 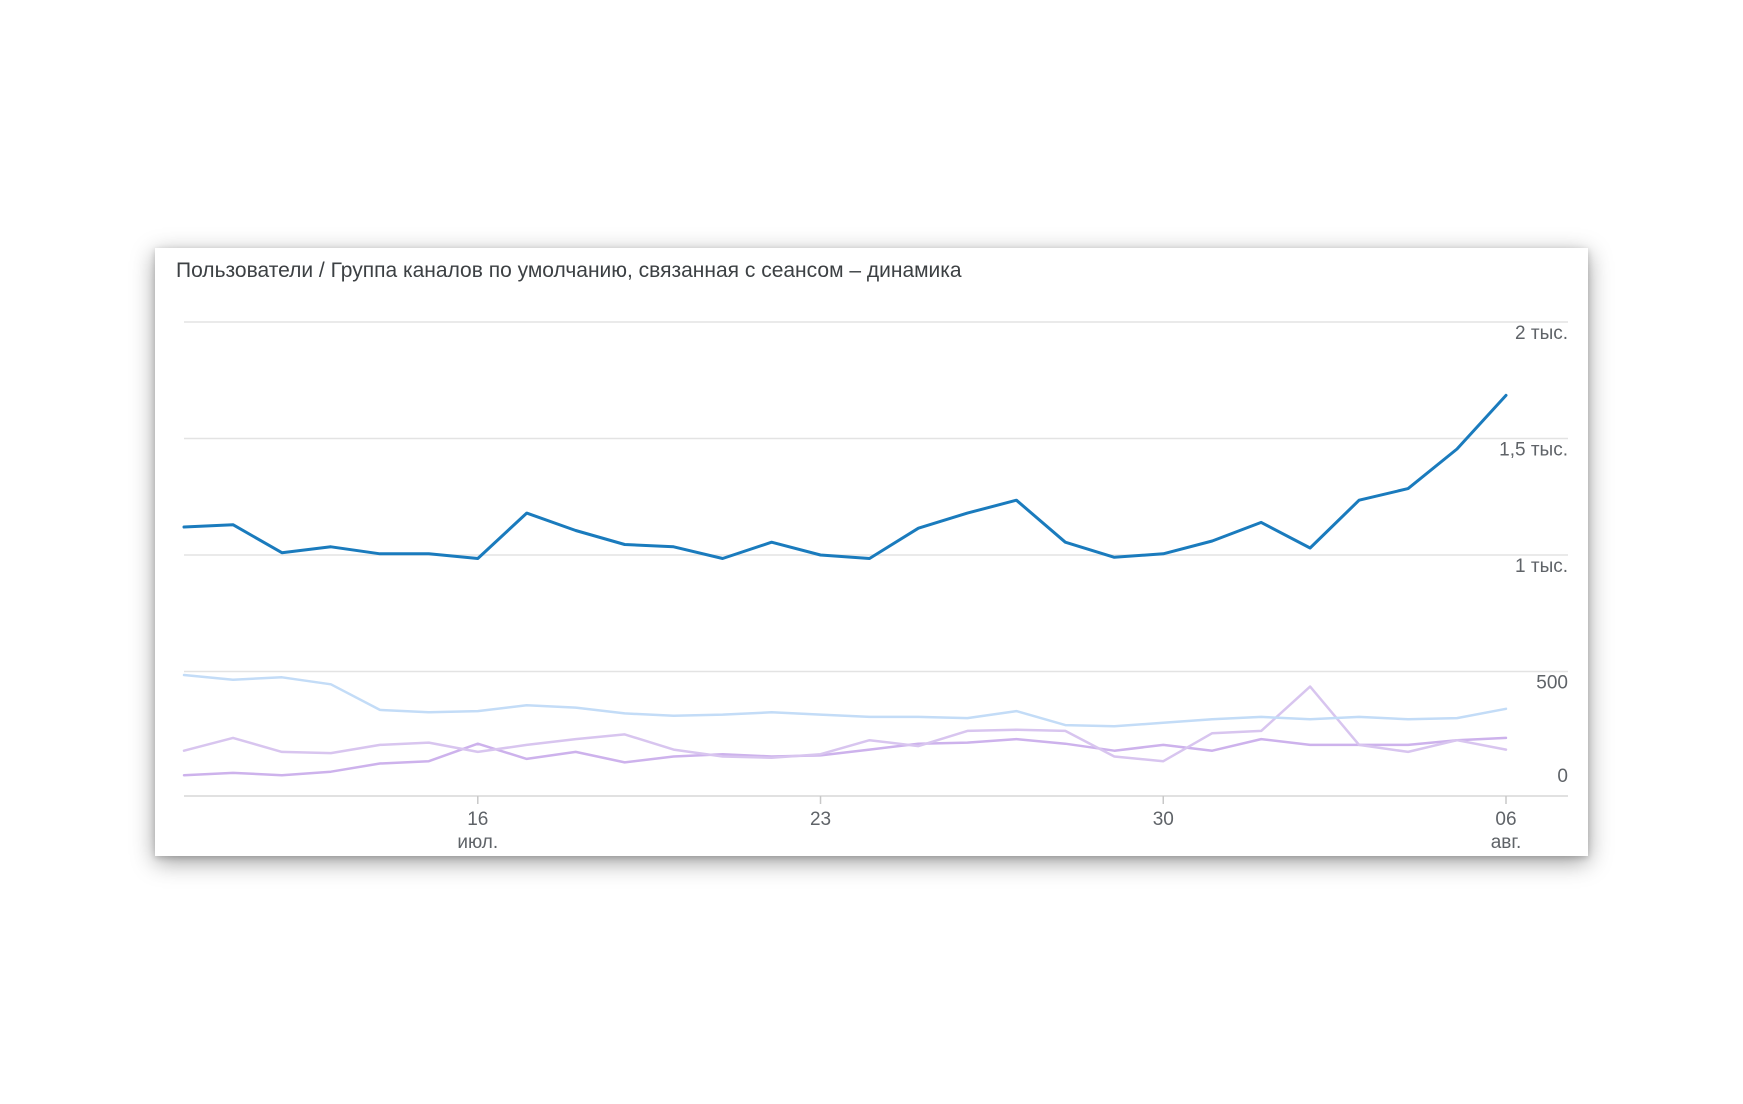 What do you see at coordinates (1552, 683) in the screenshot?
I see `y-tick-label: 500` at bounding box center [1552, 683].